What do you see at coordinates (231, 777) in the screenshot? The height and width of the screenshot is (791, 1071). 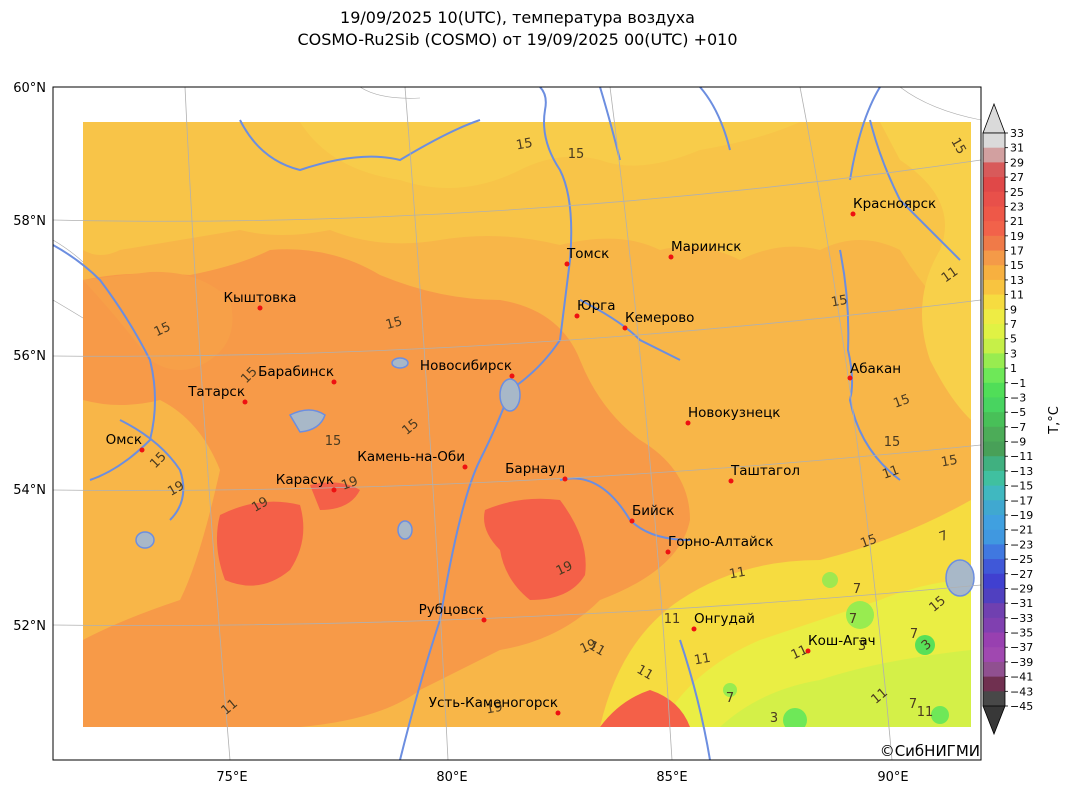 I see `lon-label: 75°E` at bounding box center [231, 777].